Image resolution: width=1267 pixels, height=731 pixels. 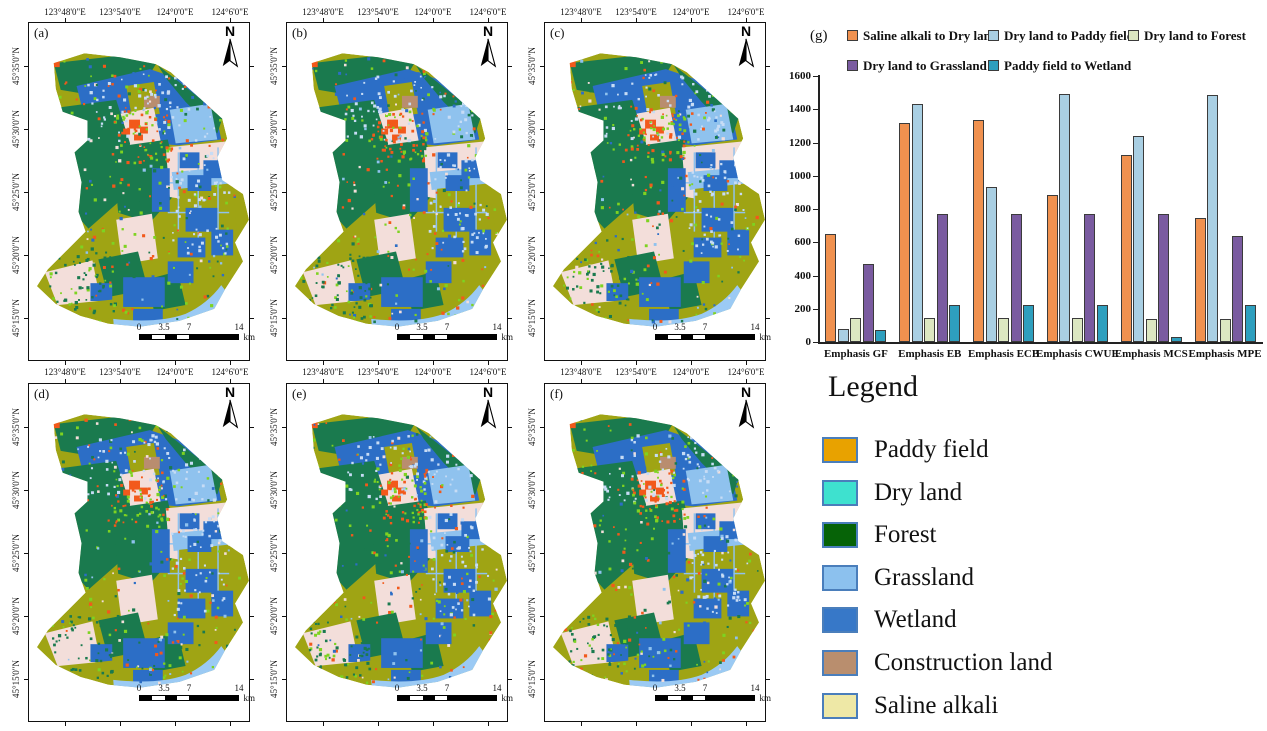 I want to click on latitude-label: 45°20'0"N, so click(x=532, y=616).